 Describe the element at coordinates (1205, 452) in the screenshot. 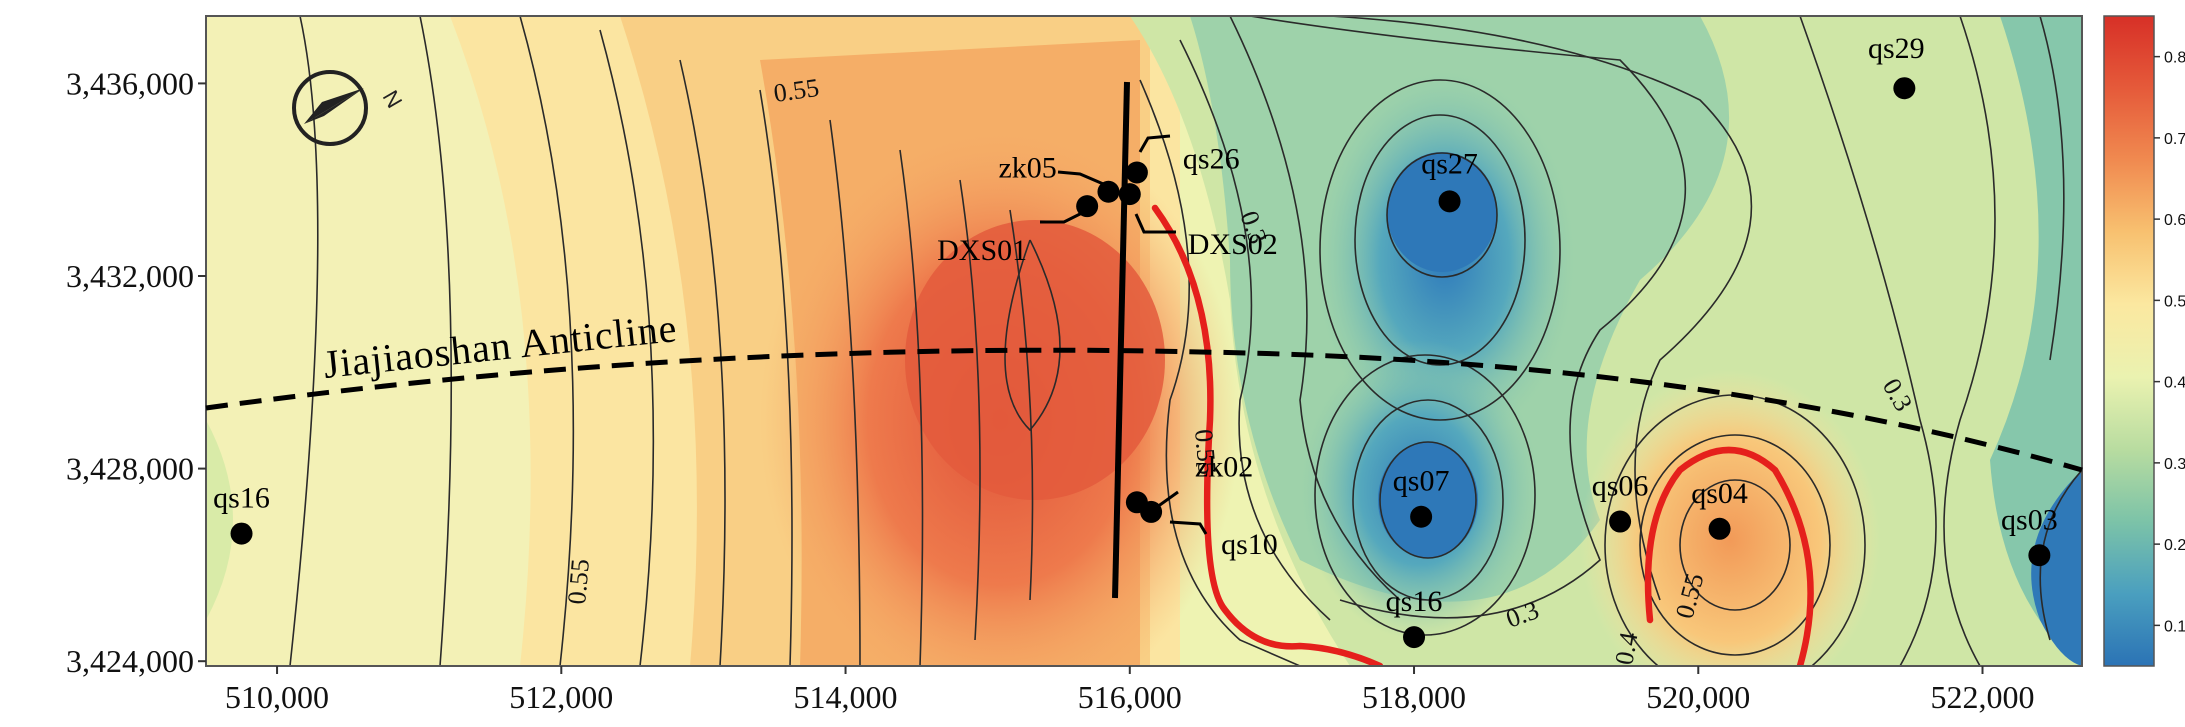

I see `contour-label-2: 0.55` at that location.